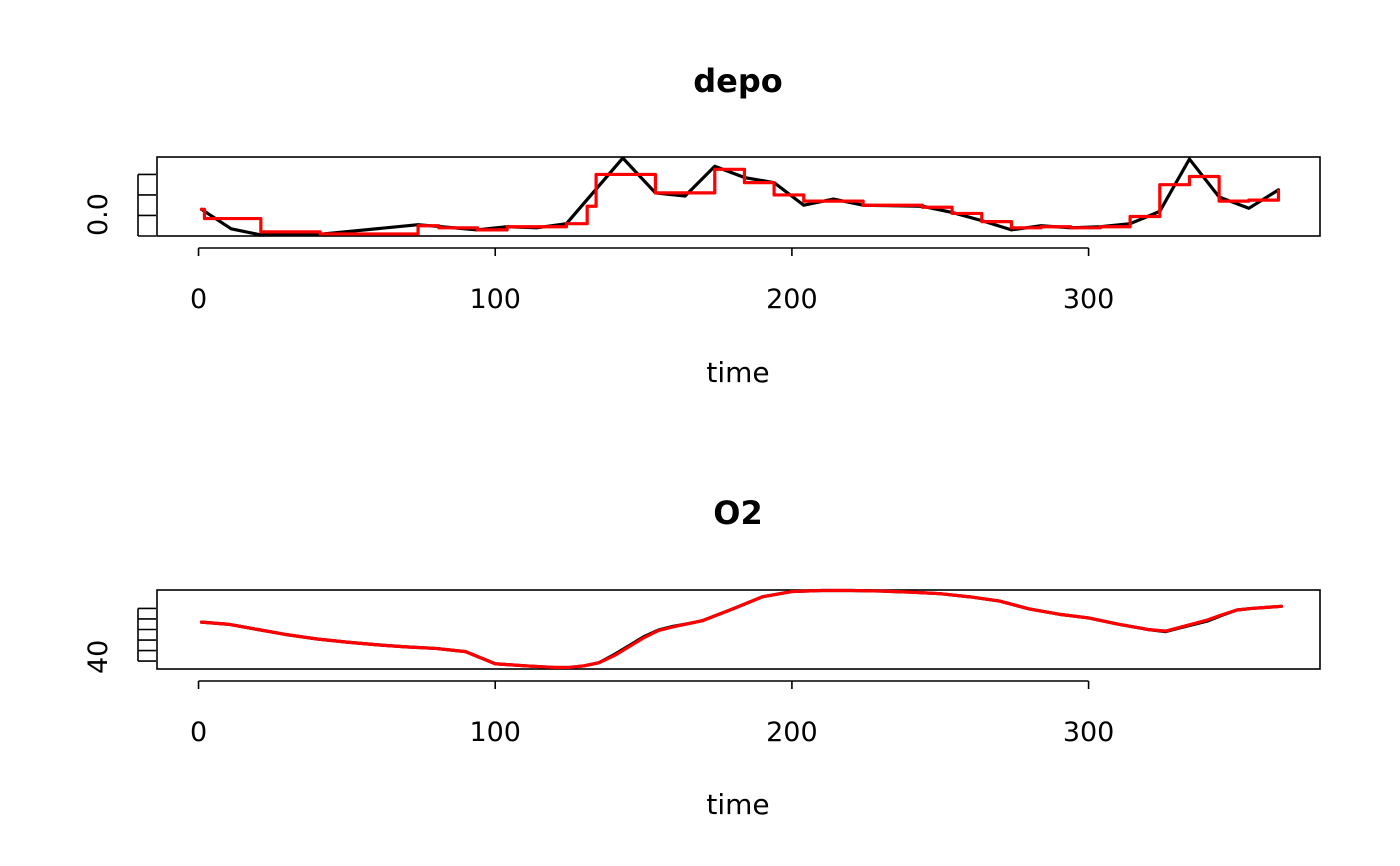 Image resolution: width=1400 pixels, height=866 pixels. I want to click on y-tick-label: 40, so click(98, 657).